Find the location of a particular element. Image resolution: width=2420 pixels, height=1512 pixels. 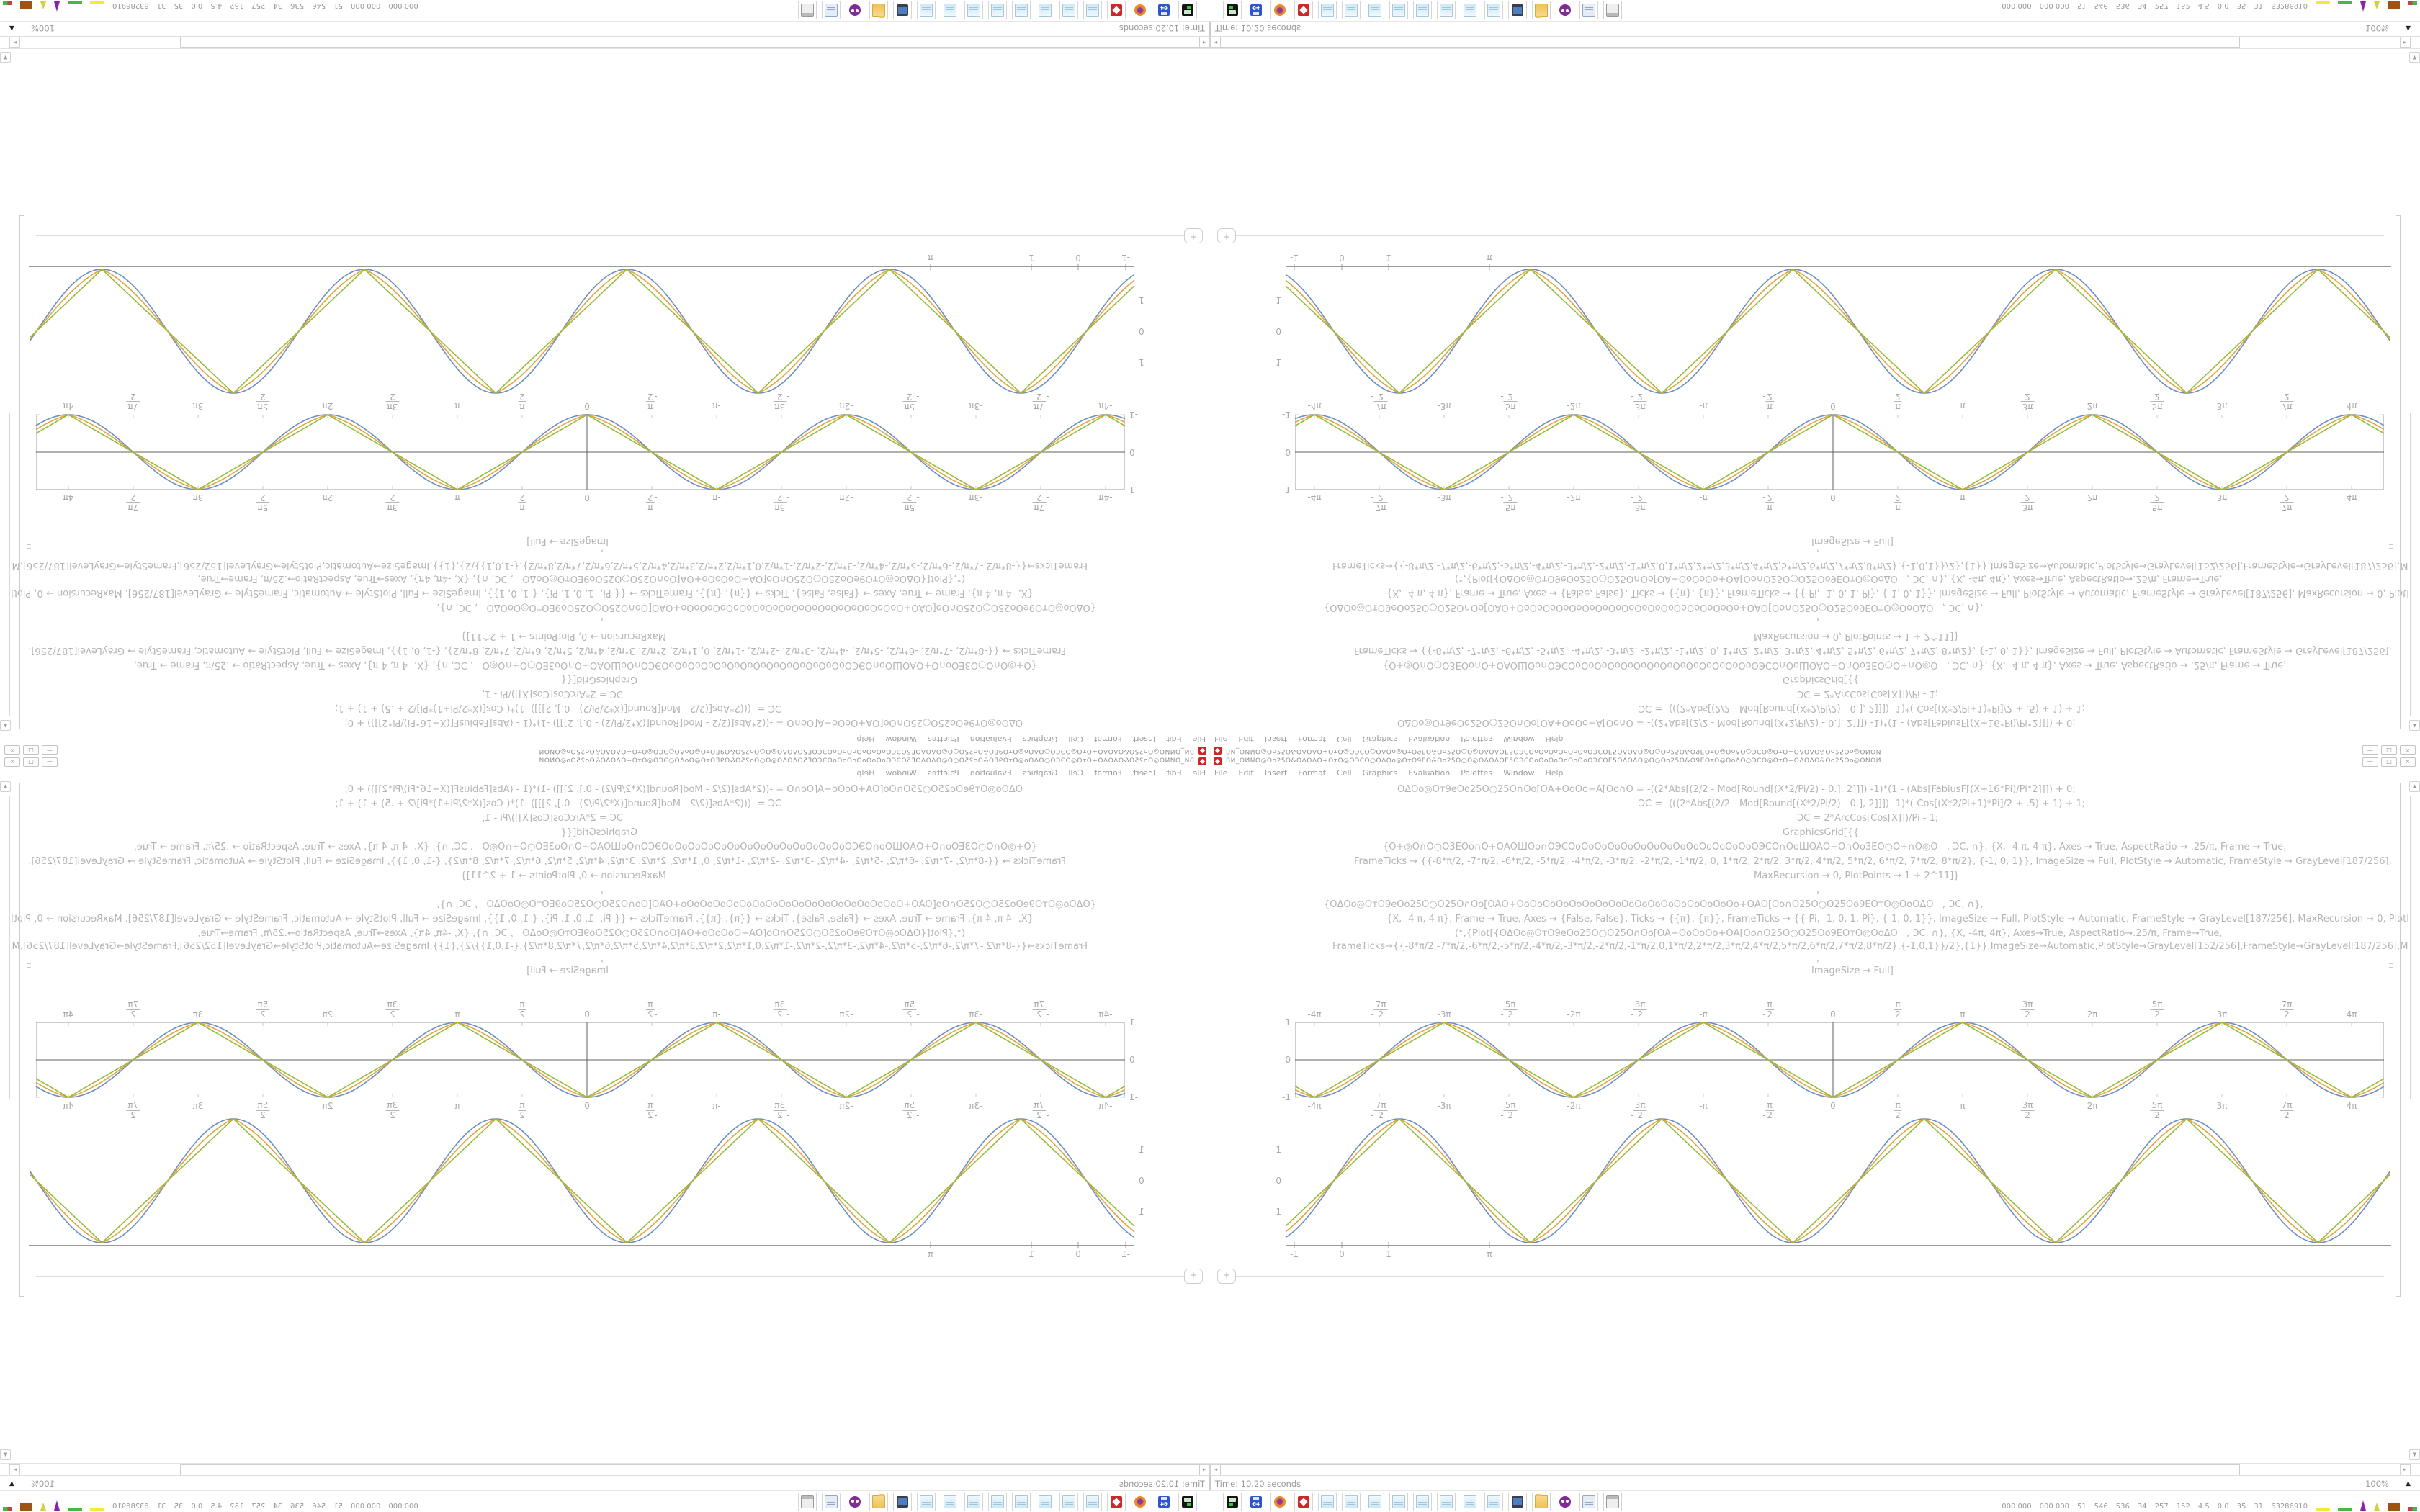

menu-item-window: Window is located at coordinates (901, 773).